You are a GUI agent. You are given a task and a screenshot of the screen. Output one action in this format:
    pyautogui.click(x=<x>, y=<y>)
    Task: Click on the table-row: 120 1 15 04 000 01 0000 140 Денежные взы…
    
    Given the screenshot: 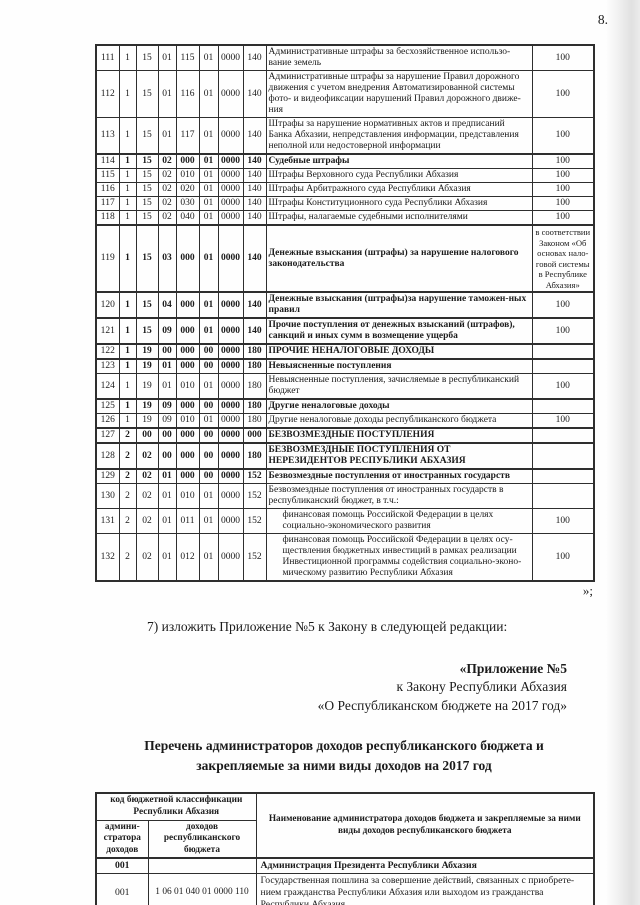 What is the action you would take?
    pyautogui.click(x=345, y=305)
    